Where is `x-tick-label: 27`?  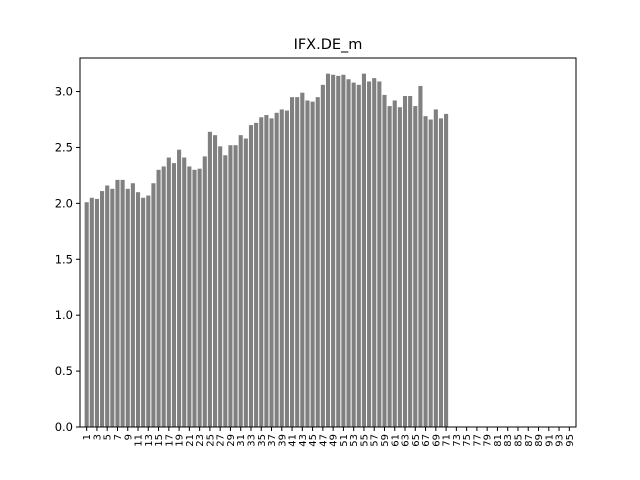
x-tick-label: 27 is located at coordinates (221, 440).